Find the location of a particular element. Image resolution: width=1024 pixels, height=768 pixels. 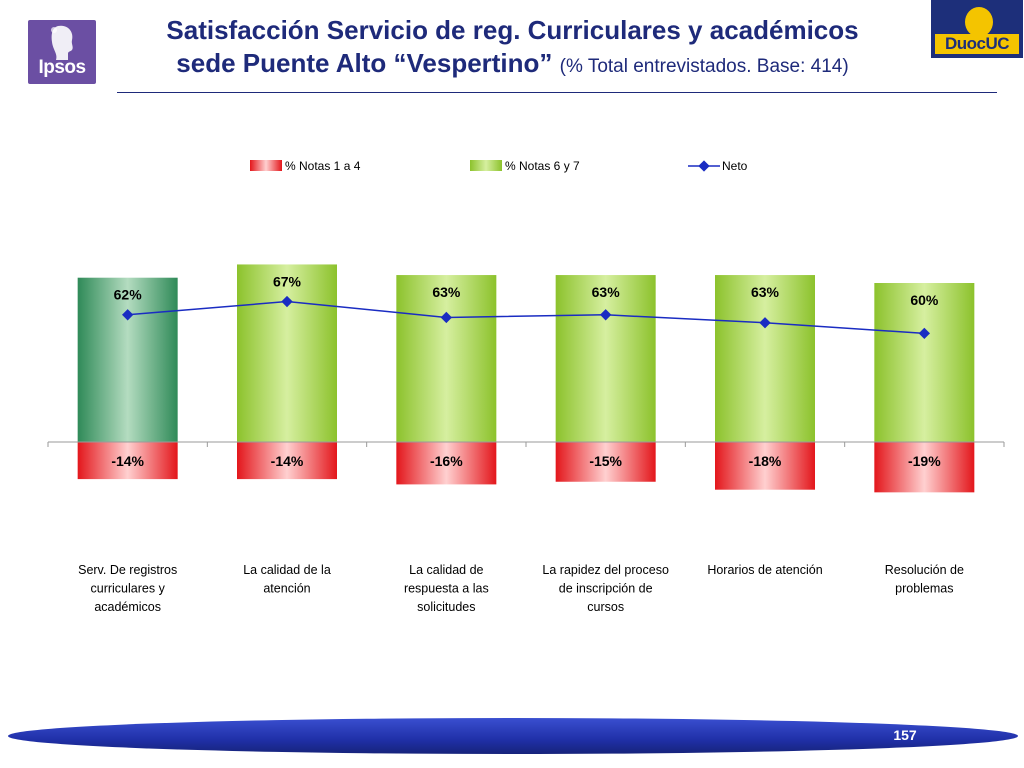

data-label-notas-1-4: -19% is located at coordinates (924, 461).